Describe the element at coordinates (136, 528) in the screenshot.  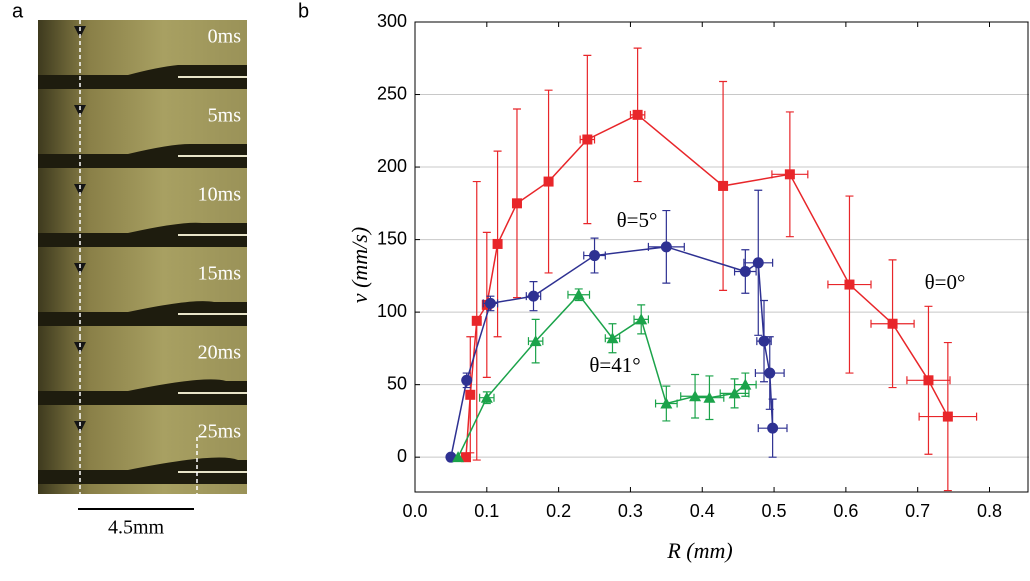
I see `scale-bar-label: 4.5mm` at that location.